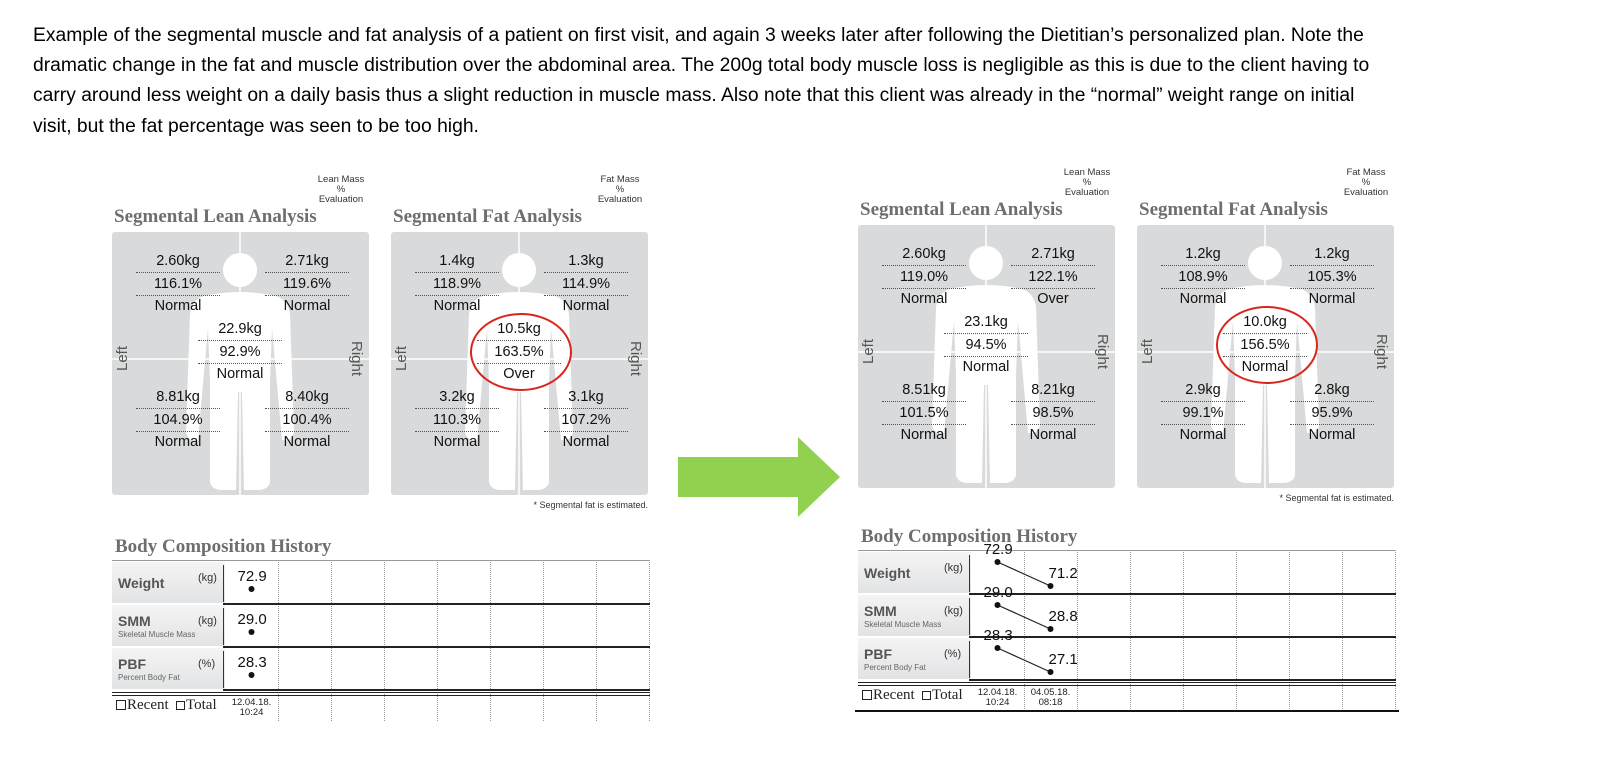 This screenshot has width=1604, height=782. I want to click on history-title: Body Composition History, so click(969, 536).